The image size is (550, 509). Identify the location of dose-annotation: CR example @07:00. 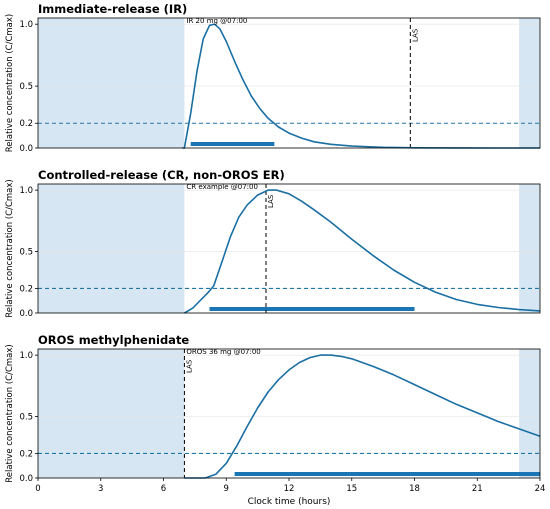
(222, 187).